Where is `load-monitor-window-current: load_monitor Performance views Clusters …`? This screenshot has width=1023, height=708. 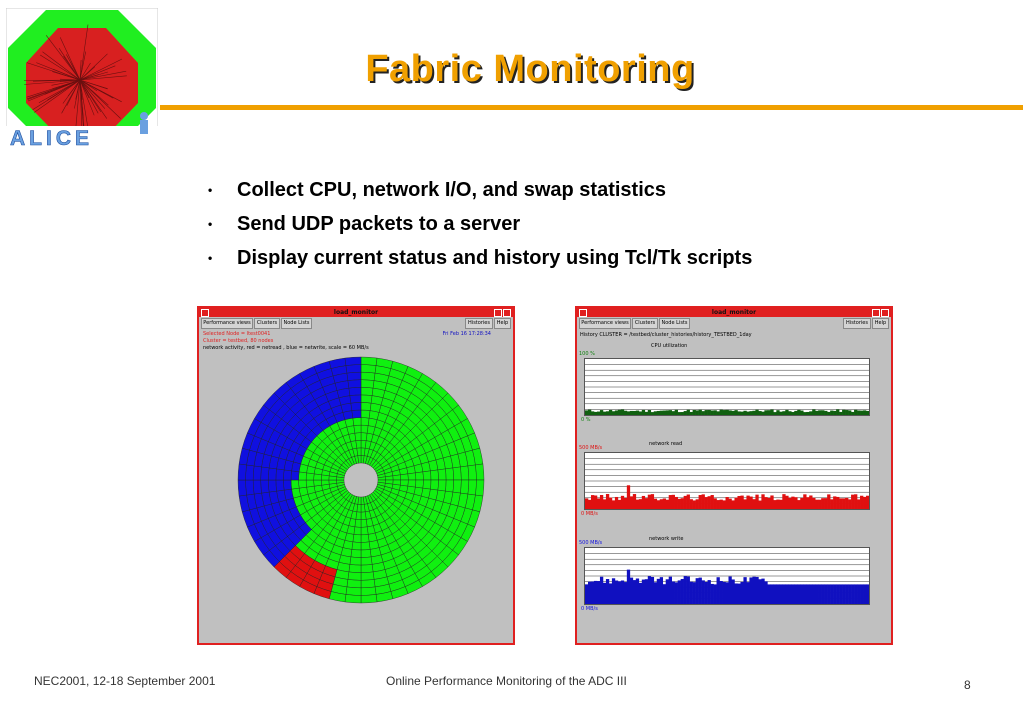
load-monitor-window-current: load_monitor Performance views Clusters … is located at coordinates (356, 475).